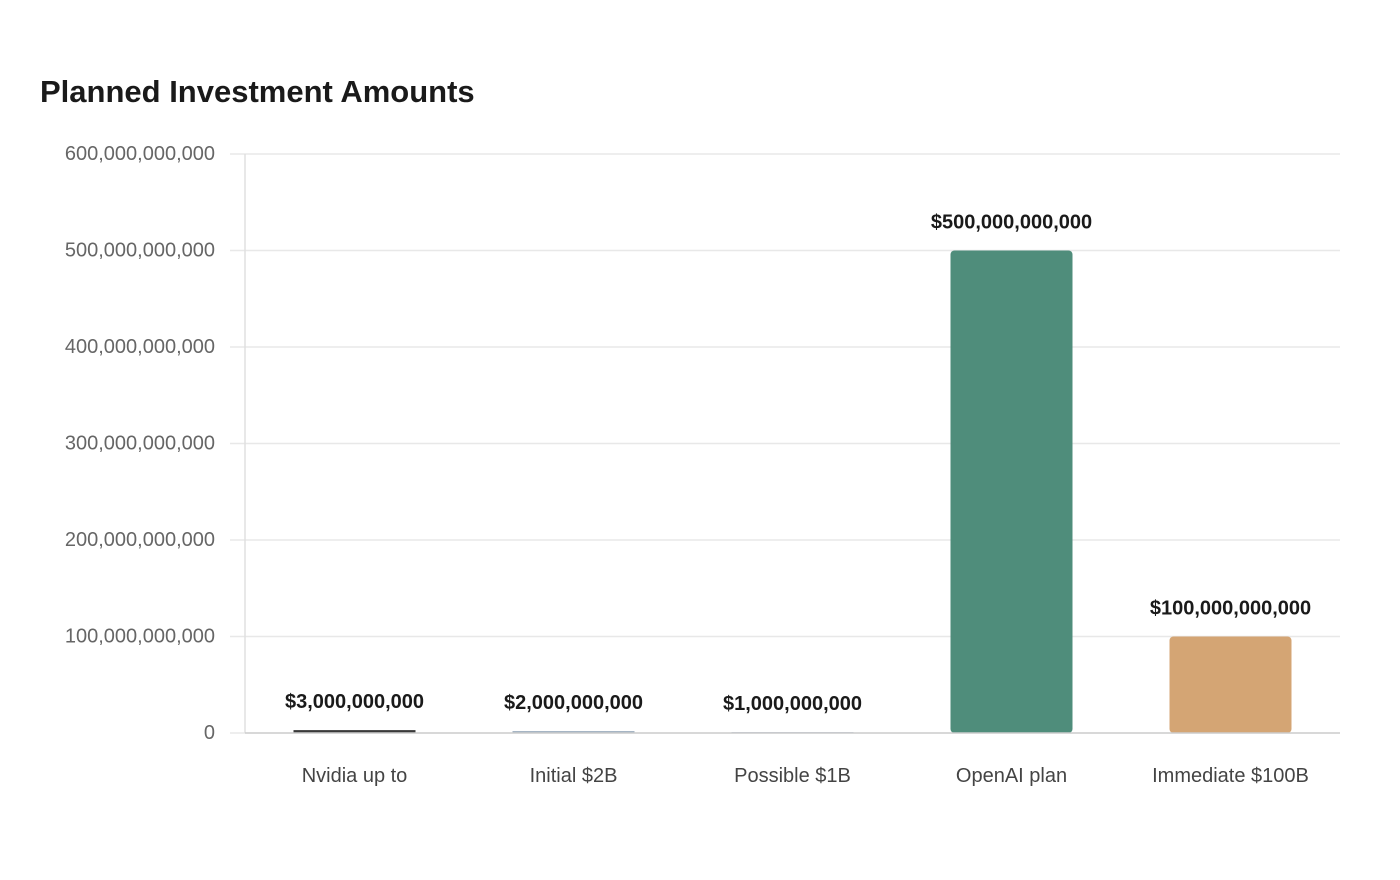  I want to click on x-tick-label: OpenAI plan, so click(1011, 776).